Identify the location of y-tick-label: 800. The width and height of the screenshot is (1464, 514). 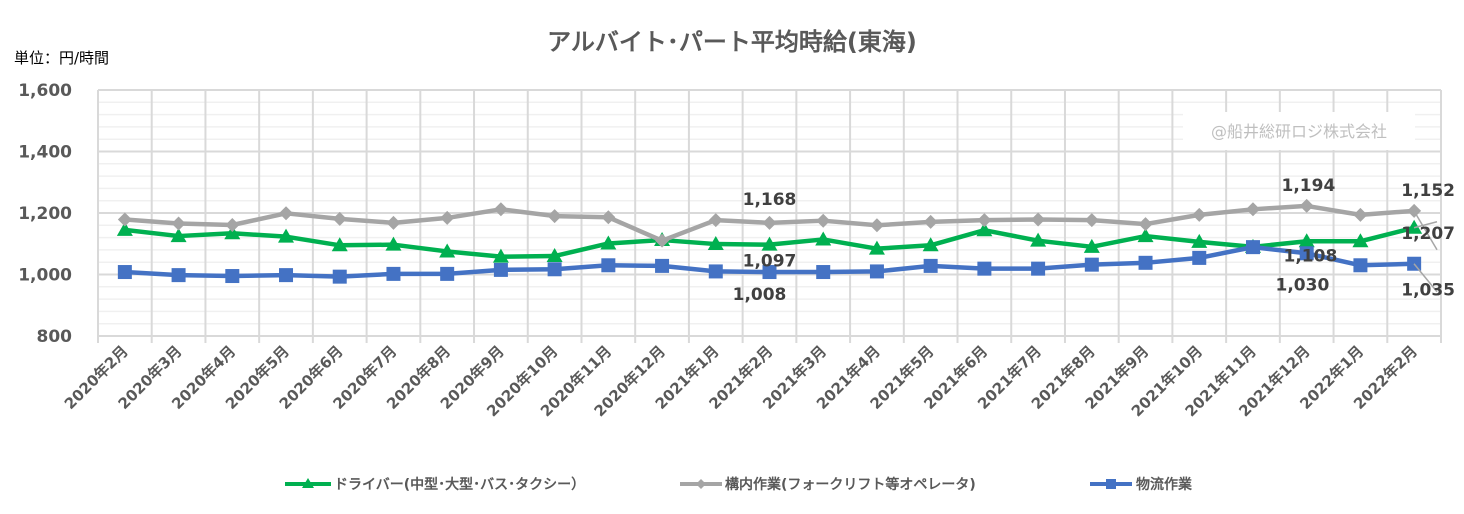
(55, 337).